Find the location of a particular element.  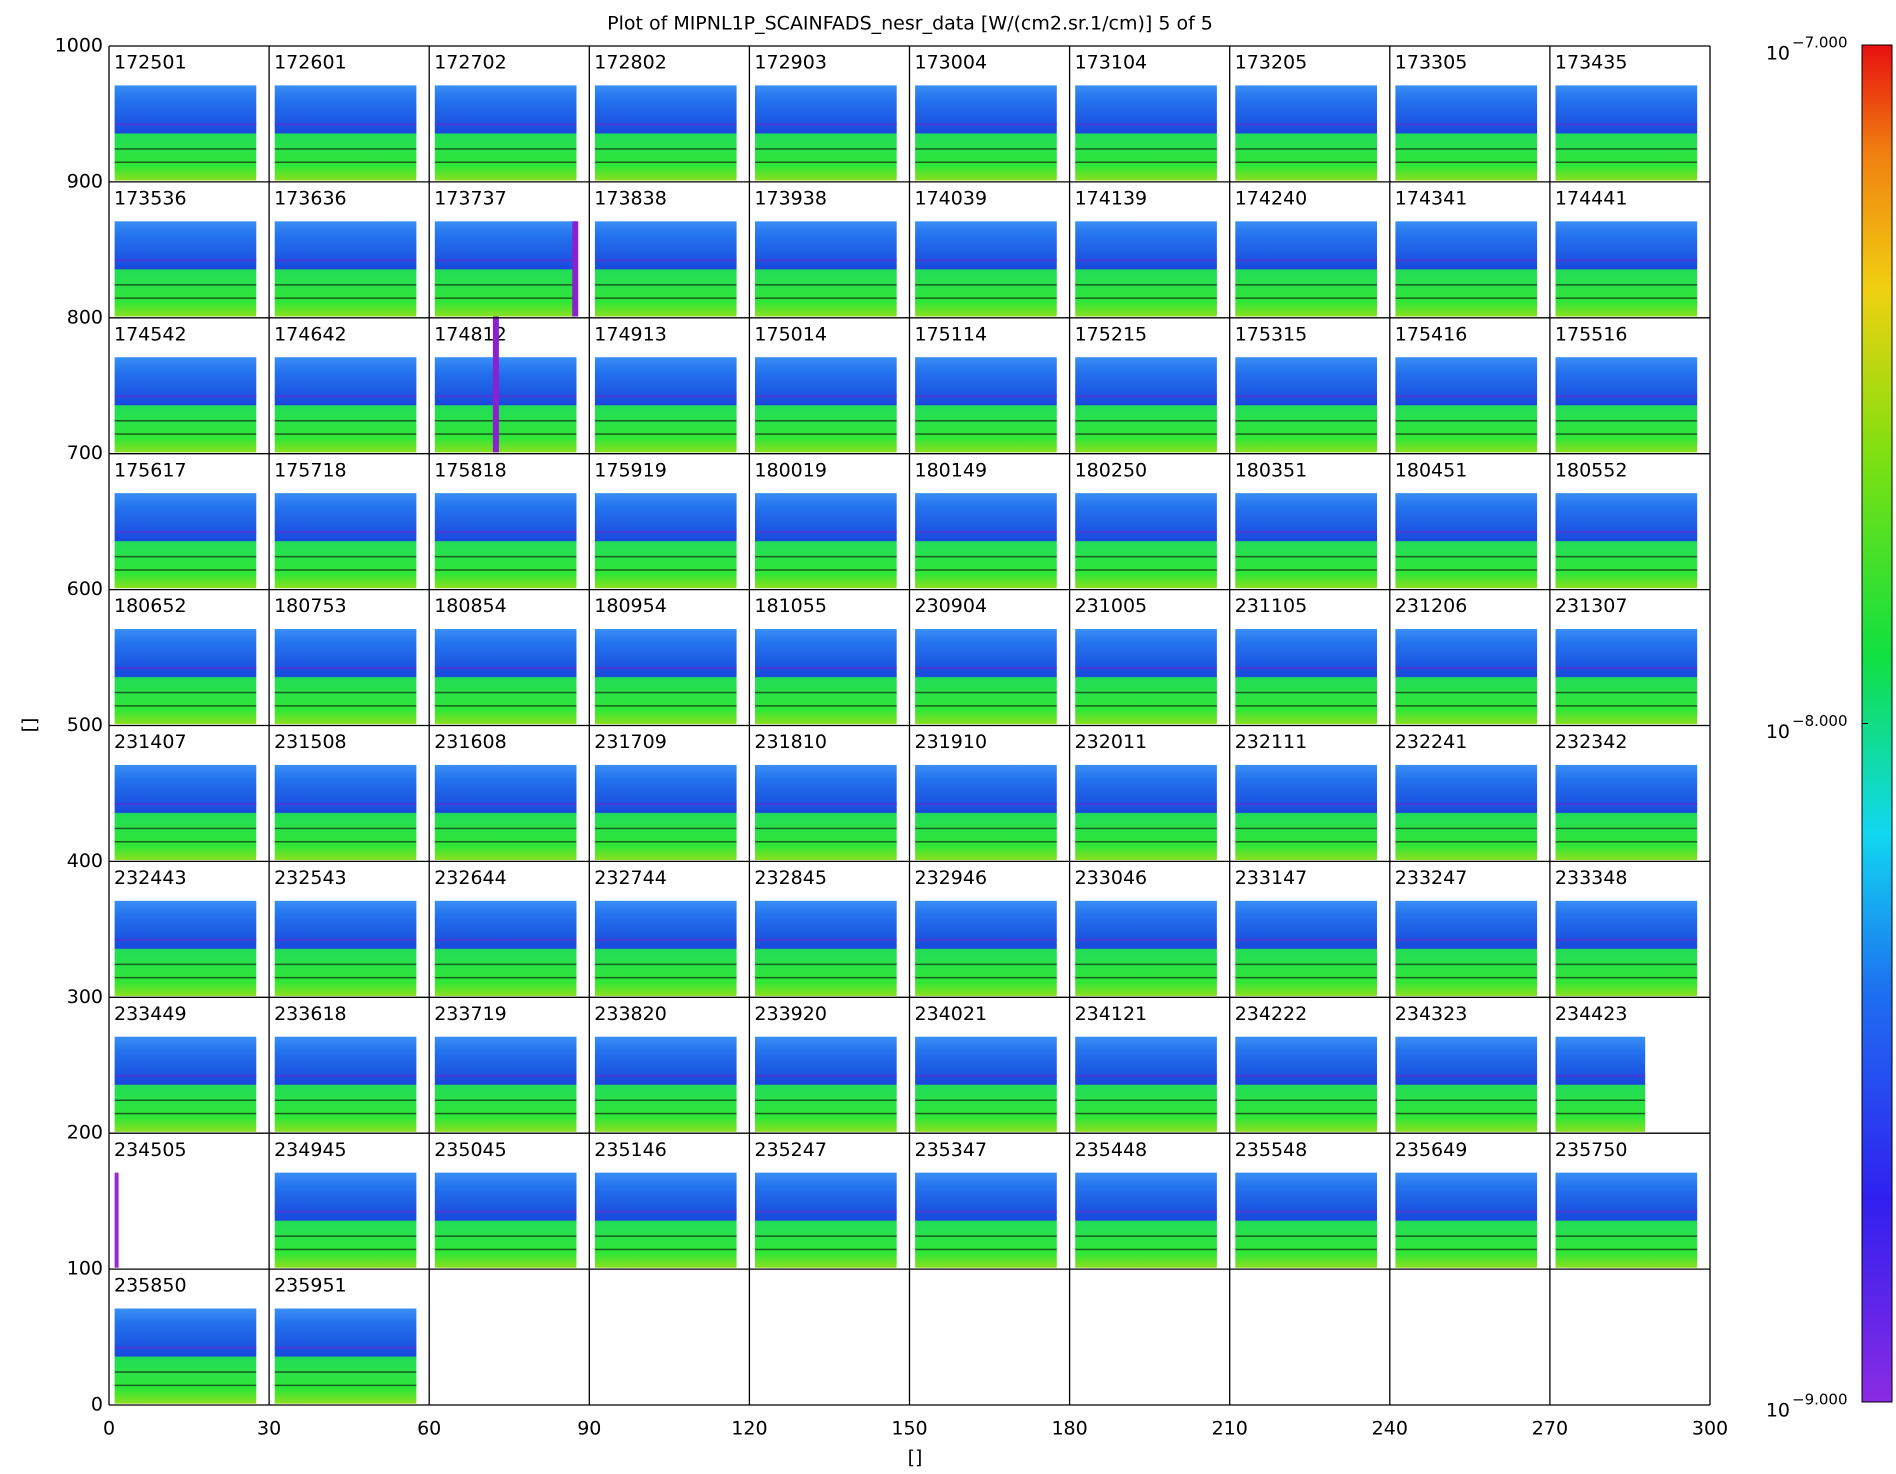

y-axis-label: [] is located at coordinates (30, 725).